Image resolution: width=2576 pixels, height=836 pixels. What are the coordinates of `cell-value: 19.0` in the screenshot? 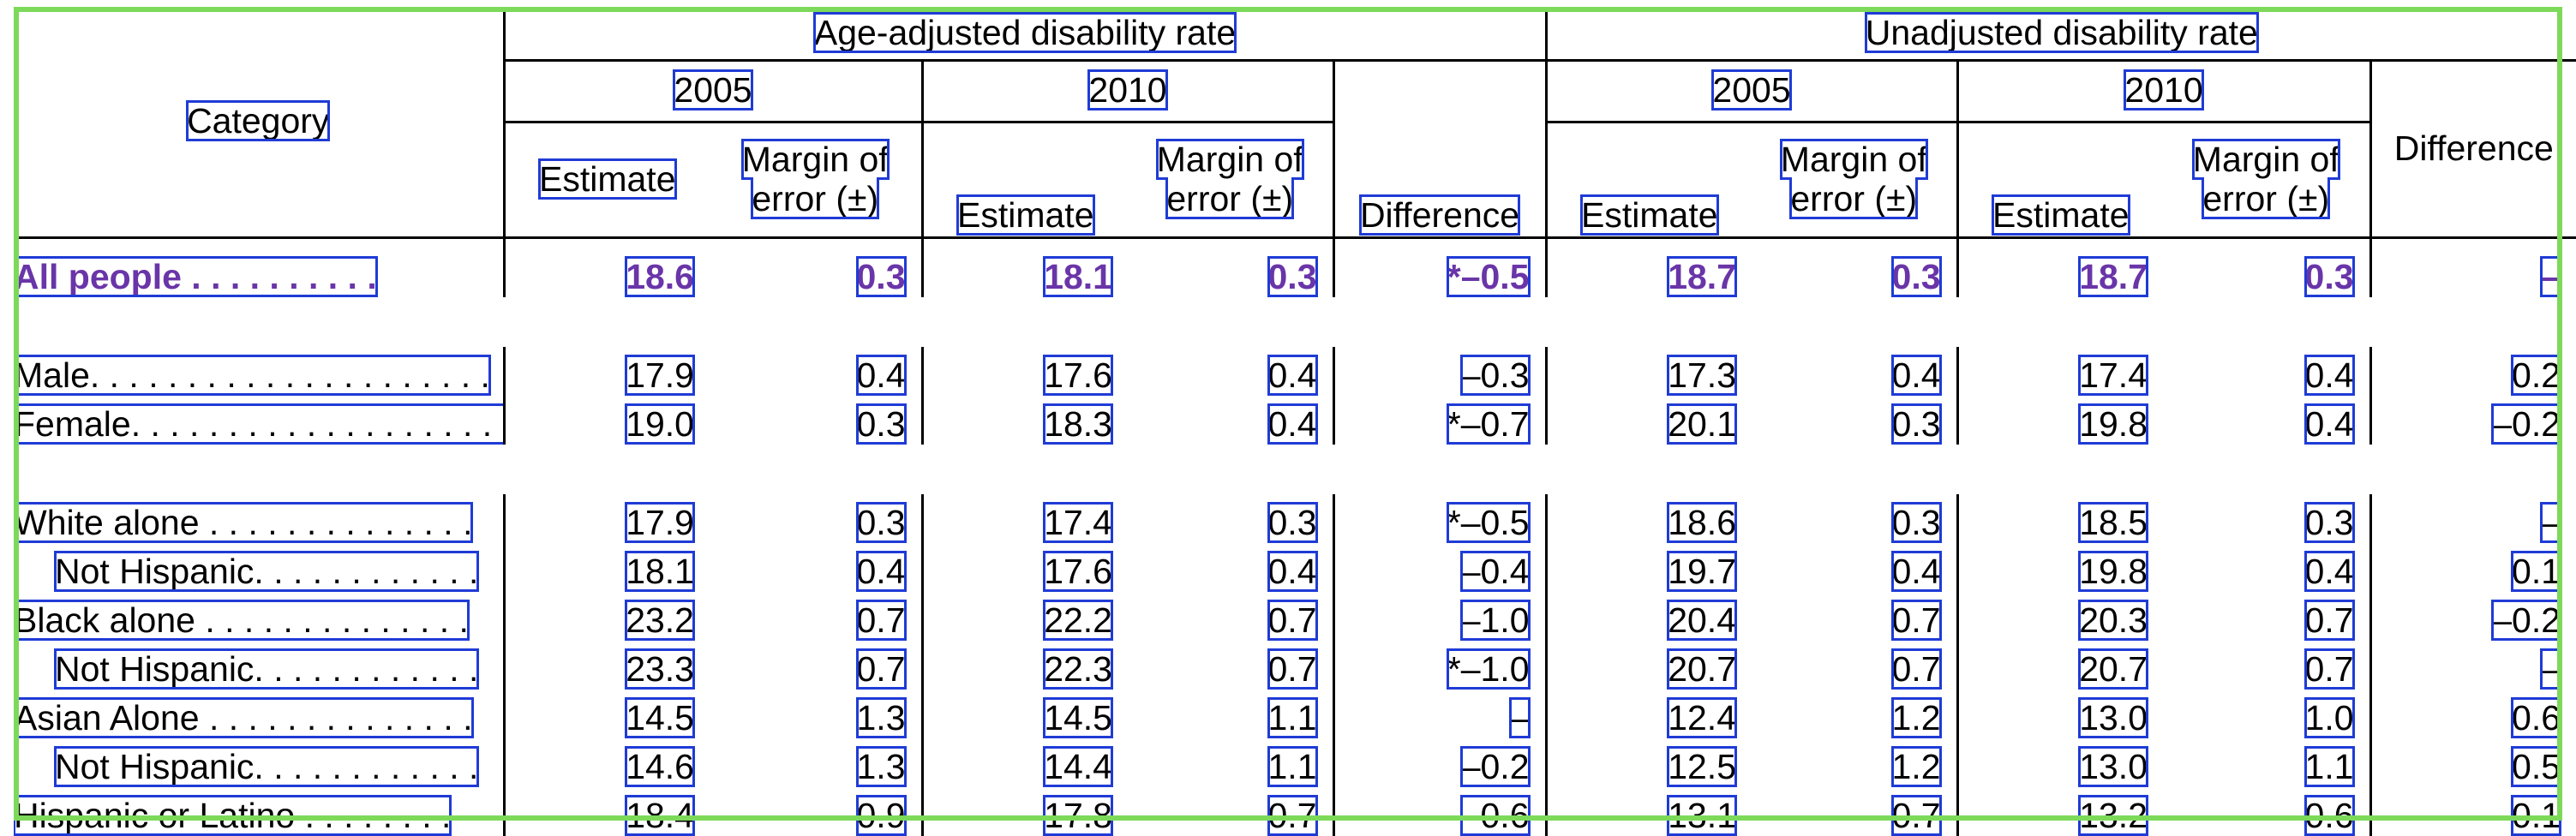 It's located at (606, 420).